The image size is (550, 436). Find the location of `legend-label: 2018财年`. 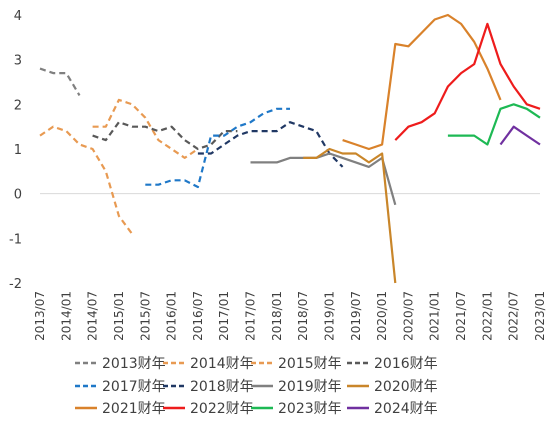

legend-label: 2018财年 is located at coordinates (222, 387).